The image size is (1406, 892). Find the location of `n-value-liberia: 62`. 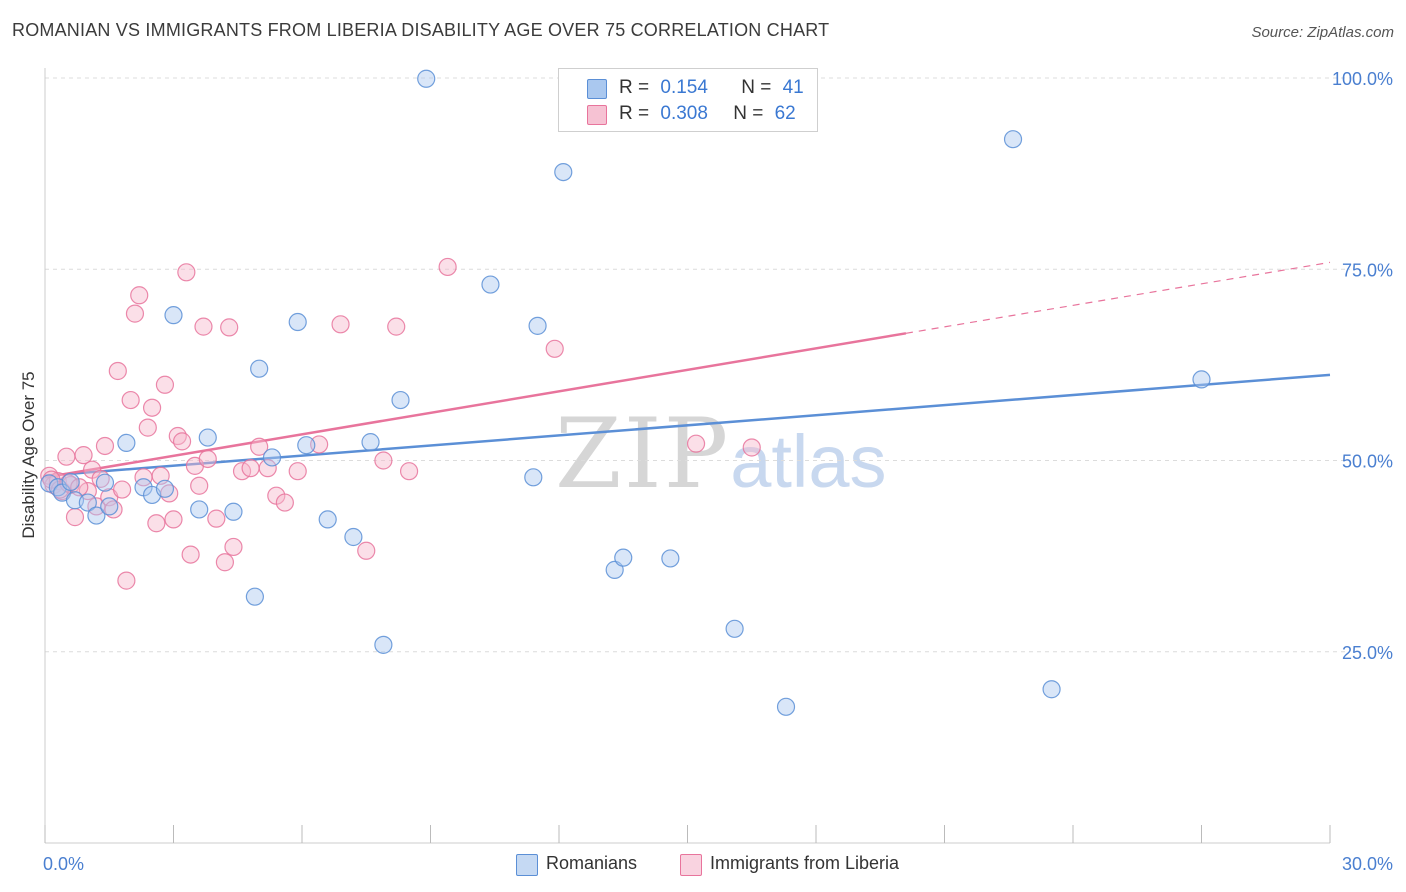

n-value-liberia: 62 is located at coordinates (785, 113).